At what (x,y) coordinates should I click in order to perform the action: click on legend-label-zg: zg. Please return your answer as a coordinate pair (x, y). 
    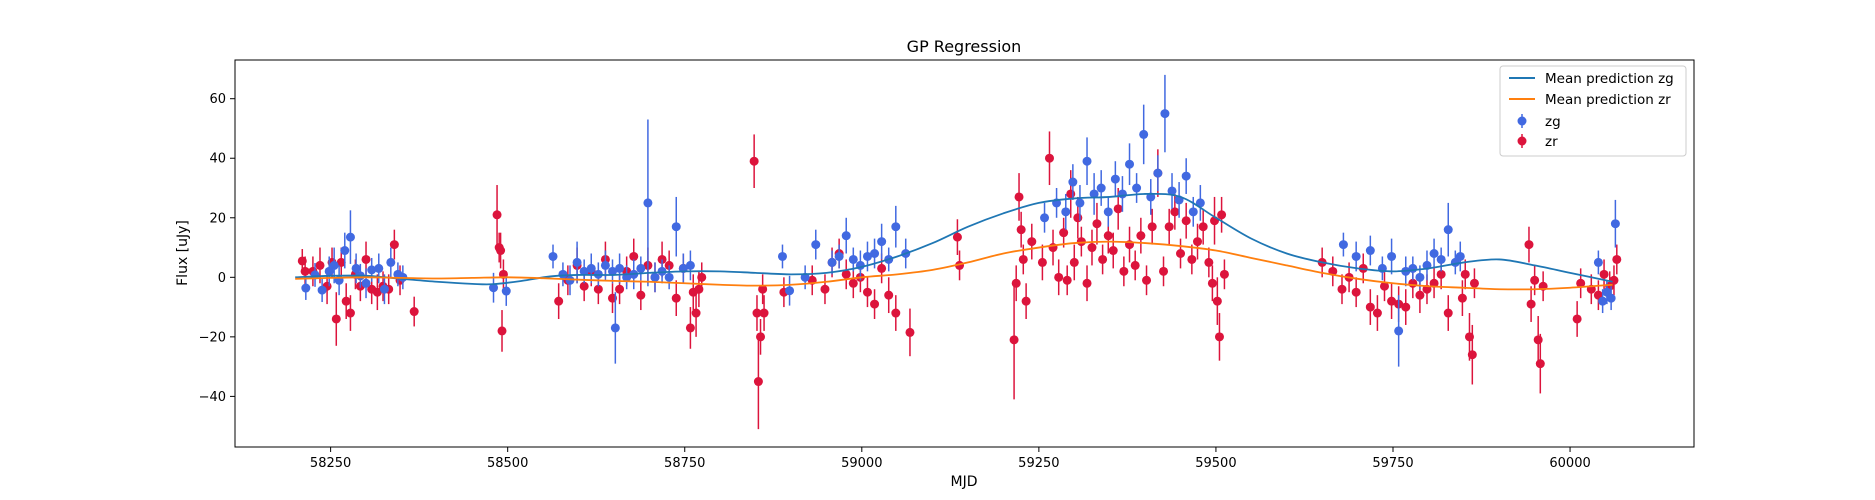
    Looking at the image, I should click on (1553, 122).